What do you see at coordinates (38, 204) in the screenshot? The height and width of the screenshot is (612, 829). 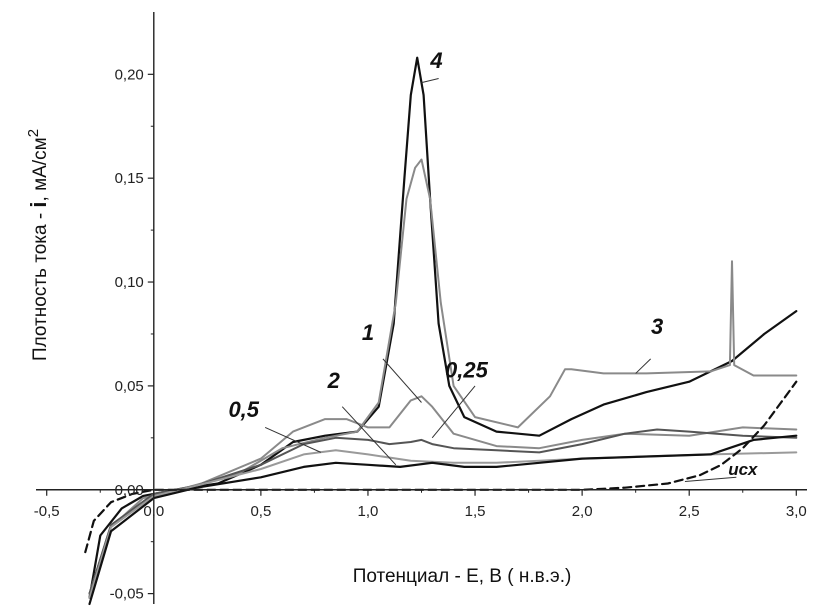 I see `y-axis-title-symbol: i` at bounding box center [38, 204].